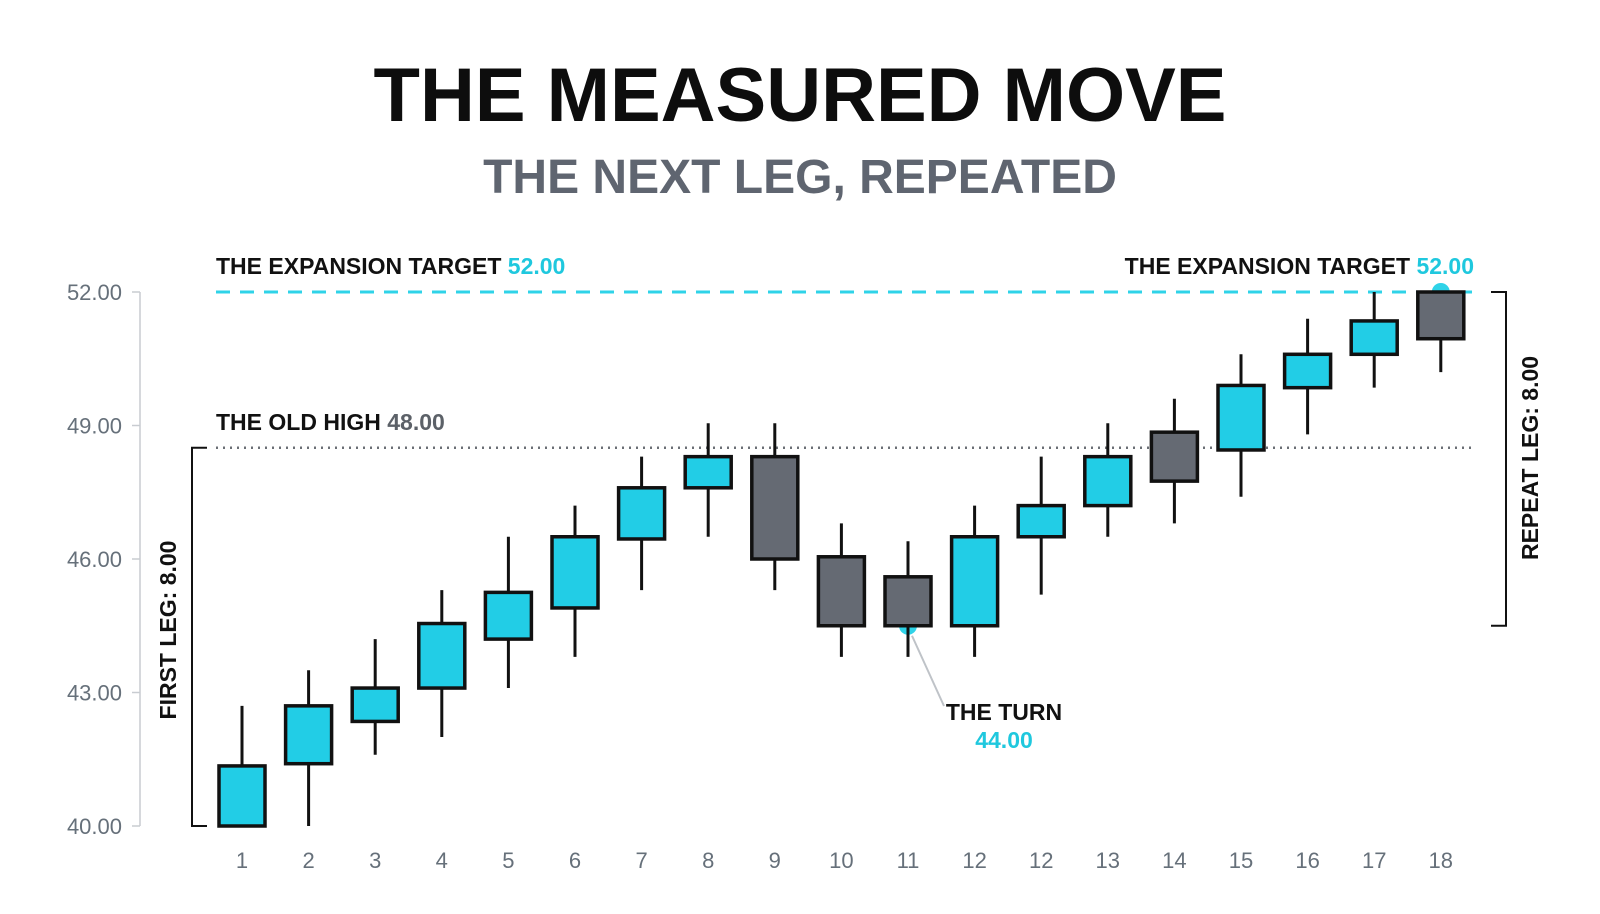  Describe the element at coordinates (199, 636) in the screenshot. I see `first-leg-bracket` at that location.